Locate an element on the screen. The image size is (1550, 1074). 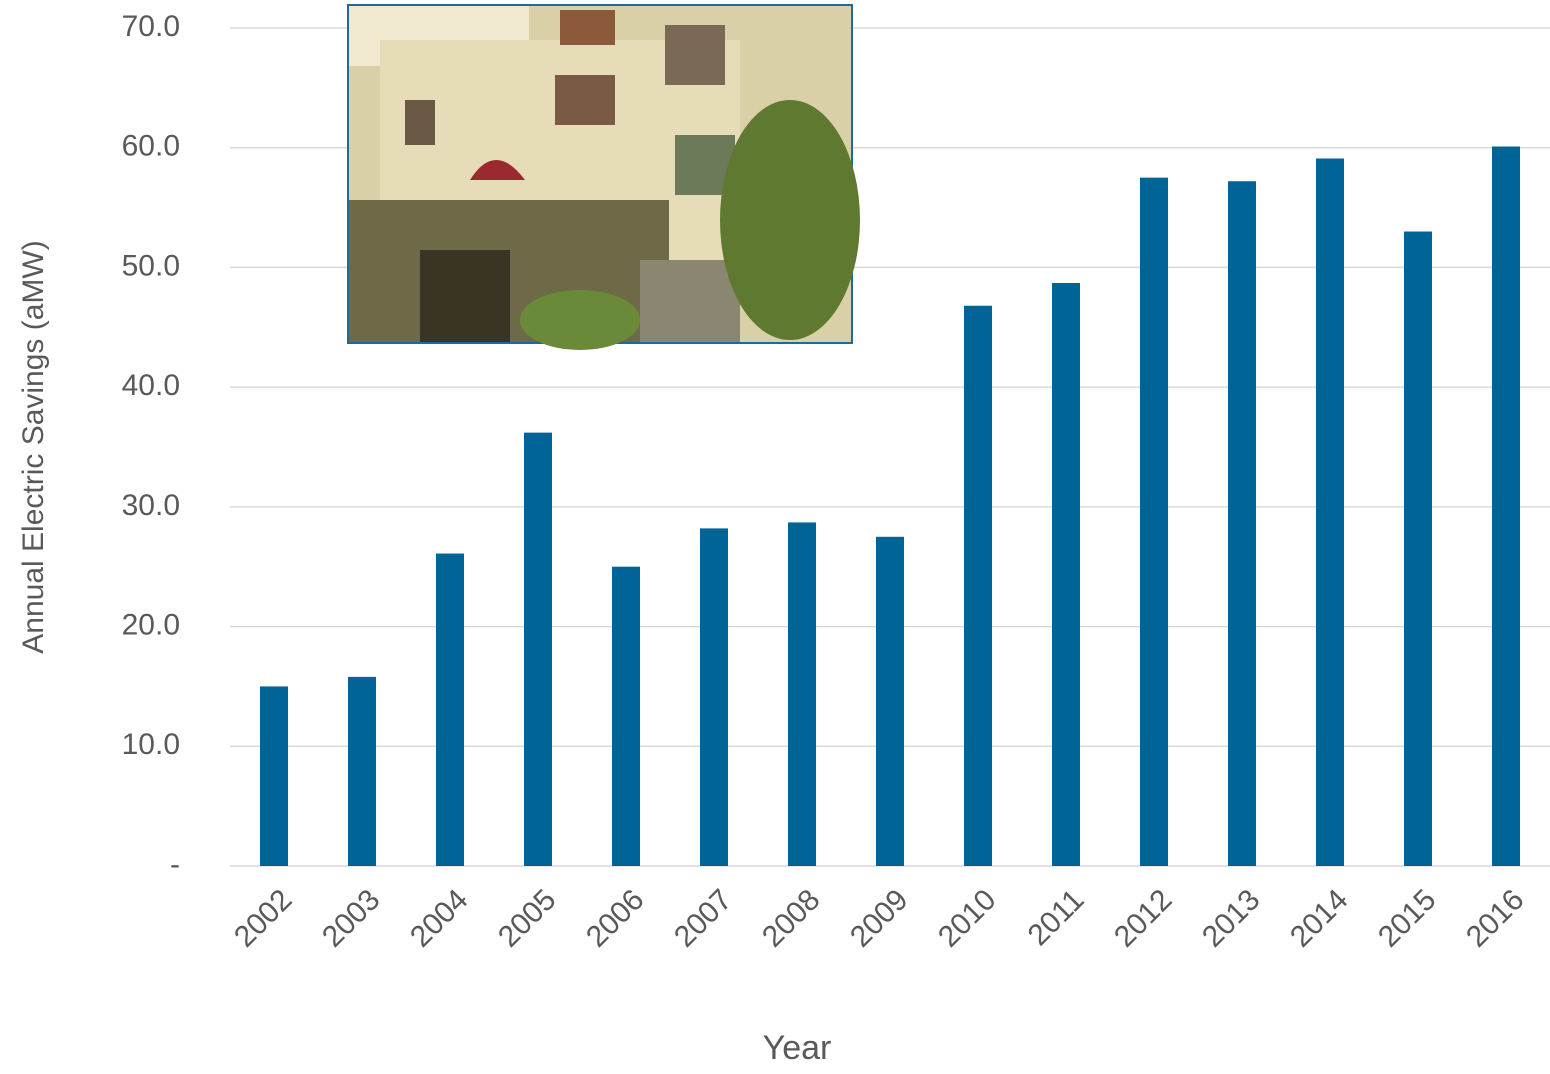
x-tick-label: 2011 is located at coordinates (1056, 917).